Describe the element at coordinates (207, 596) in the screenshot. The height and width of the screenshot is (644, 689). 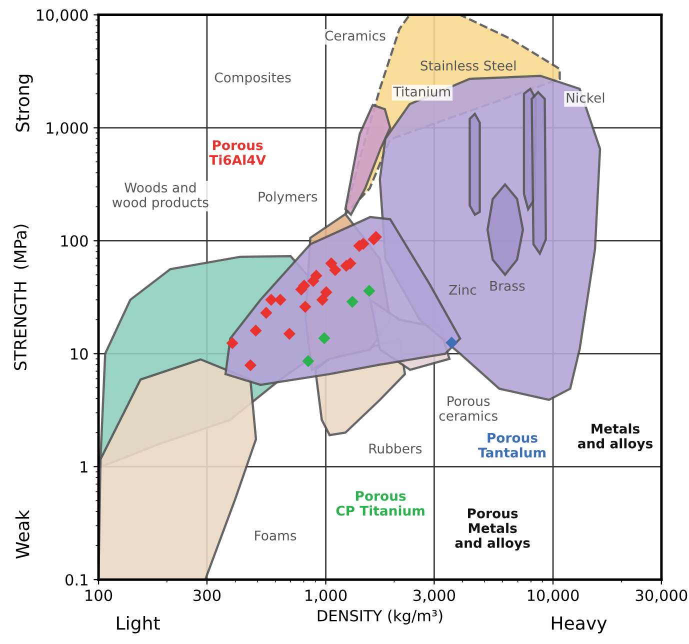
I see `x-tick-label: 300` at that location.